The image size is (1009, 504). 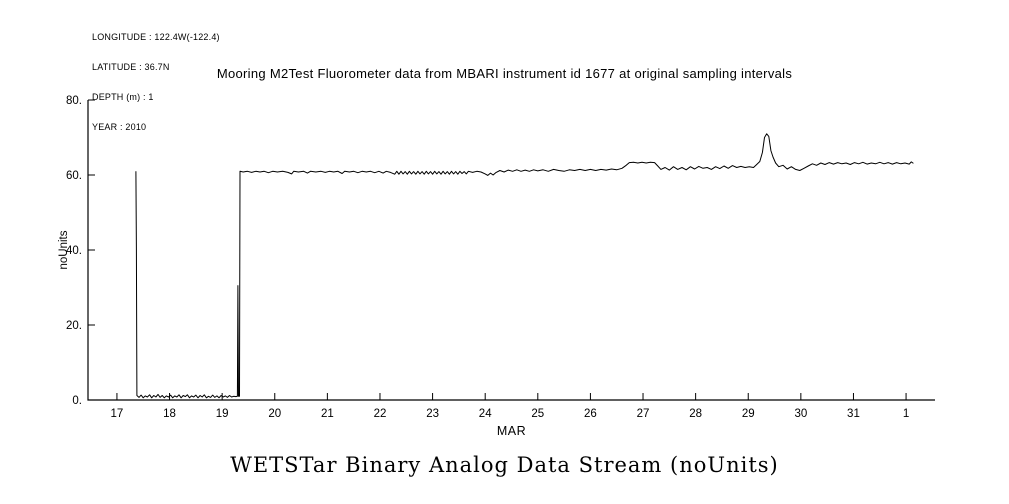 I want to click on x-tick-label: 25, so click(x=537, y=414).